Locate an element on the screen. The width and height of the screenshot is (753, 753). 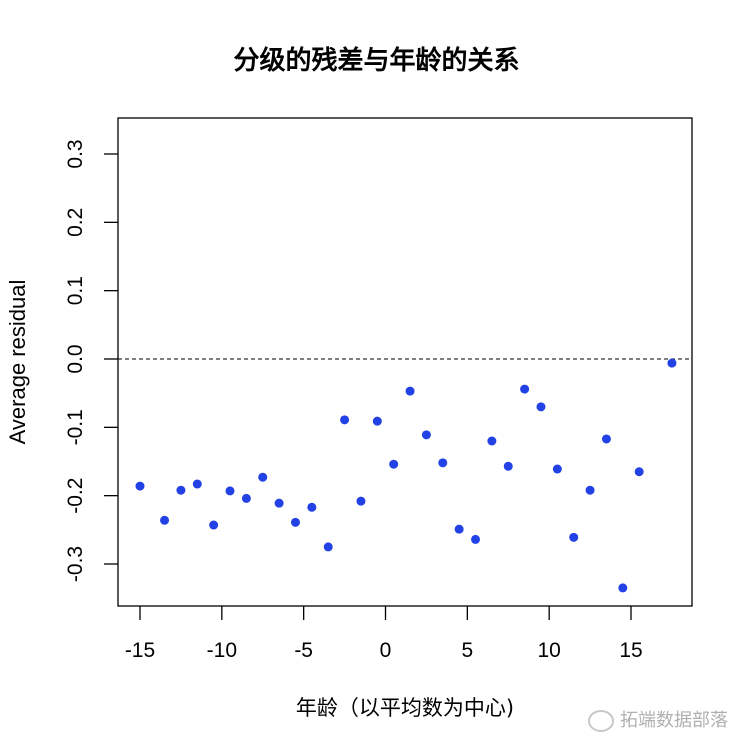
y-tick-label: -0.2 is located at coordinates (75, 496).